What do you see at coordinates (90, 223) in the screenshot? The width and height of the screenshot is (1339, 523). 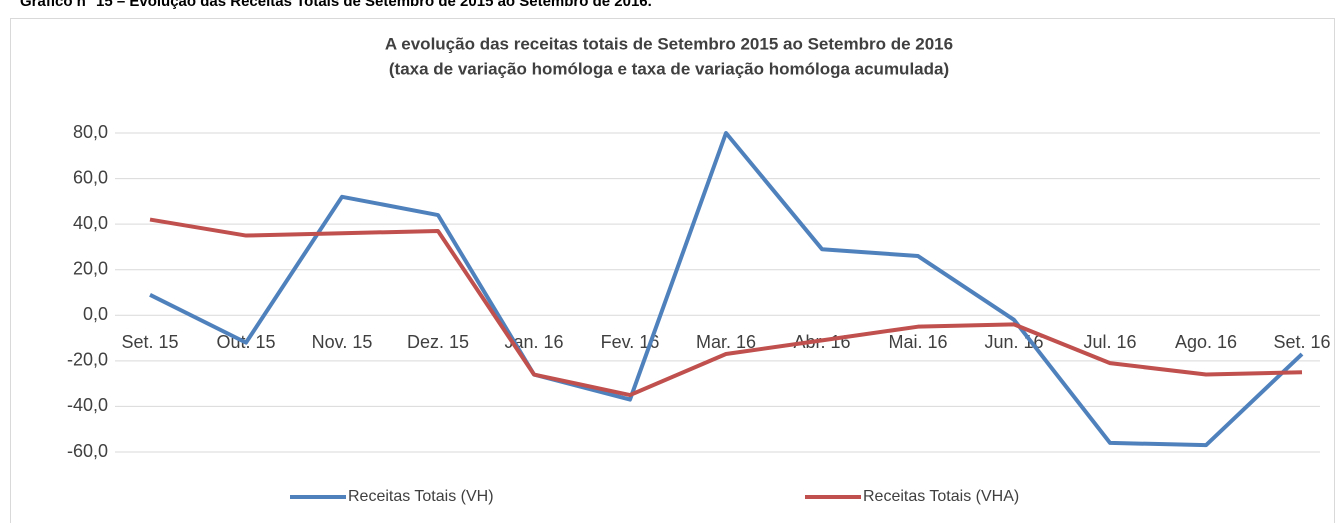 I see `y-tick-label: 40,0` at bounding box center [90, 223].